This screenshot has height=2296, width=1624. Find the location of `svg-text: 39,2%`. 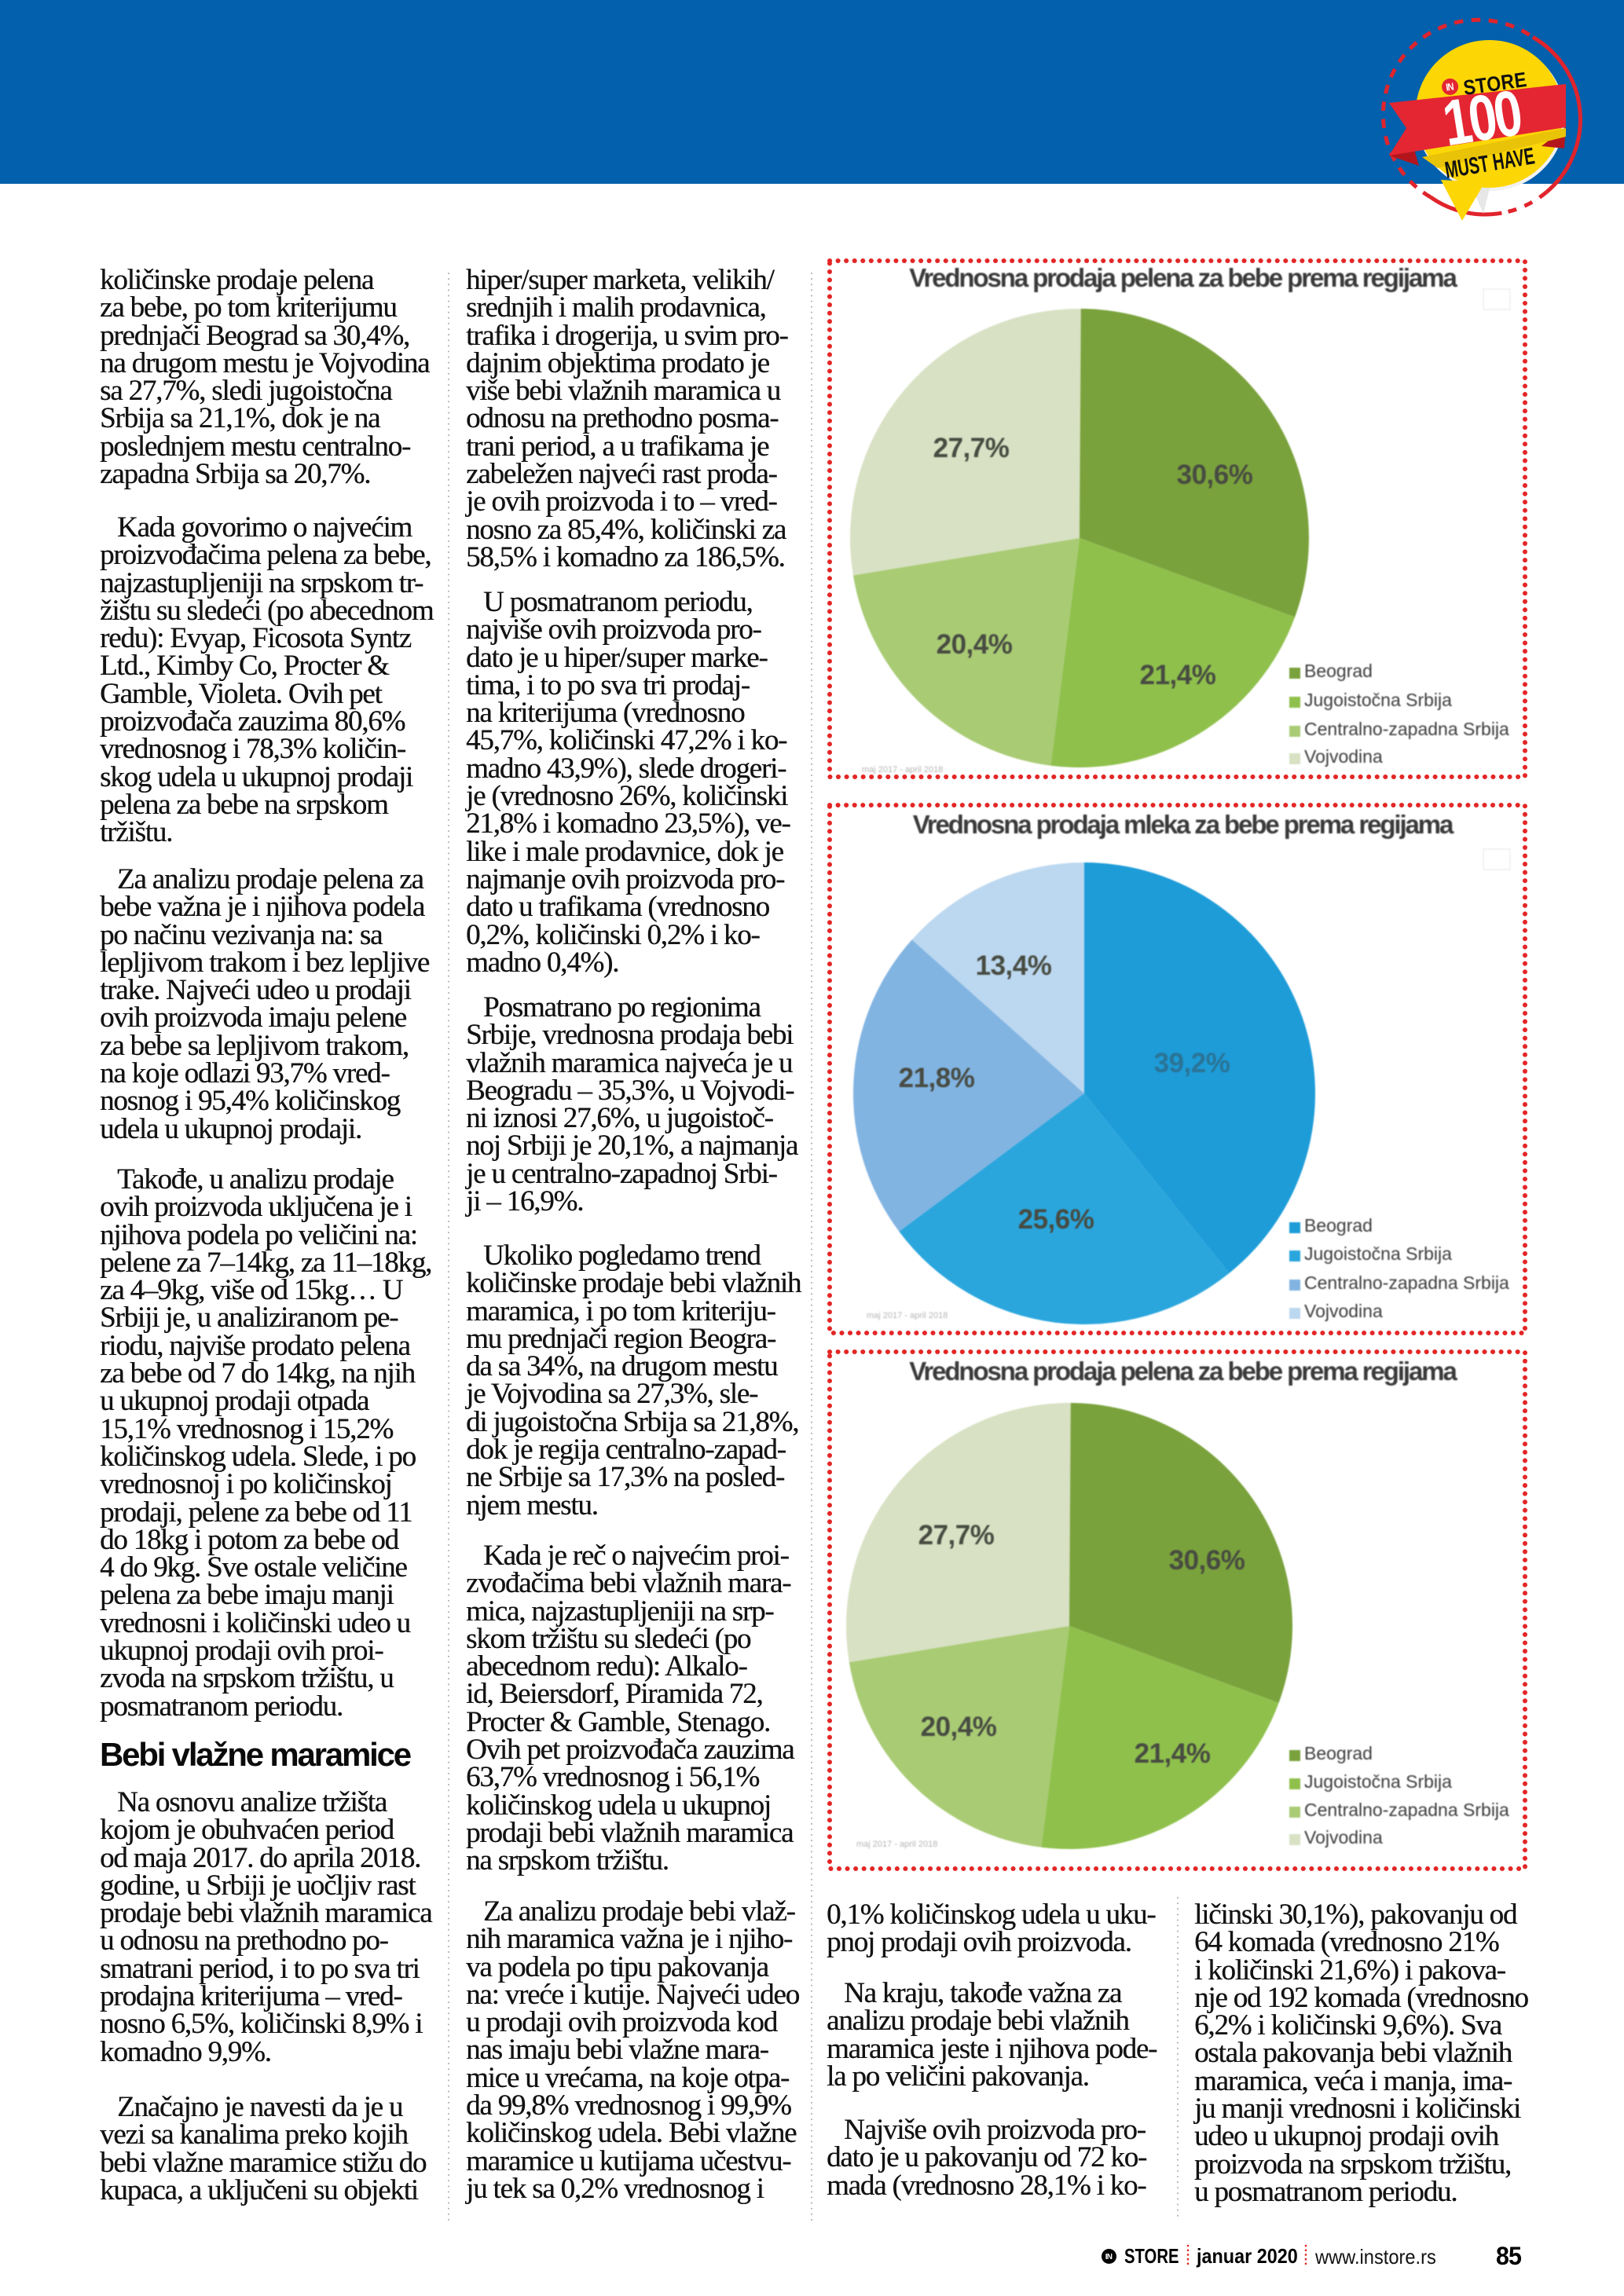

svg-text: 39,2% is located at coordinates (1192, 1063).